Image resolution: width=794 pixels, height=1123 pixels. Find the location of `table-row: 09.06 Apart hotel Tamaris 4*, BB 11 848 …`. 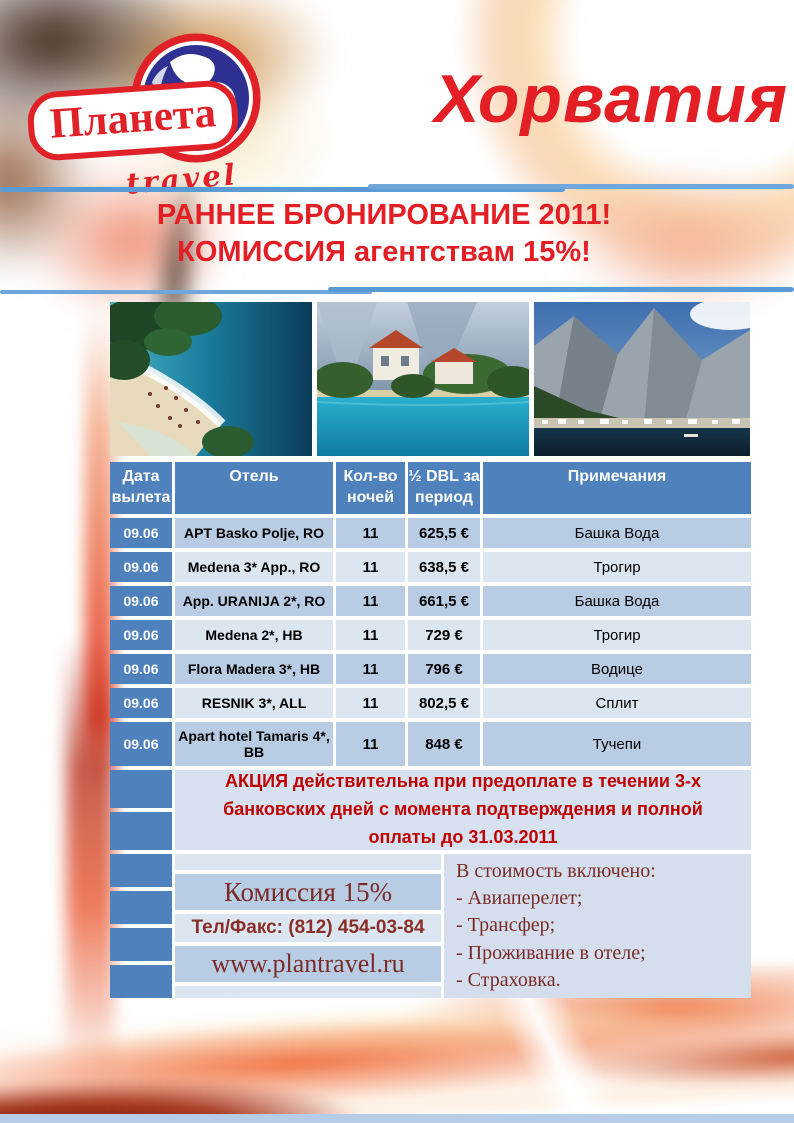

table-row: 09.06 Apart hotel Tamaris 4*, BB 11 848 … is located at coordinates (430, 744).